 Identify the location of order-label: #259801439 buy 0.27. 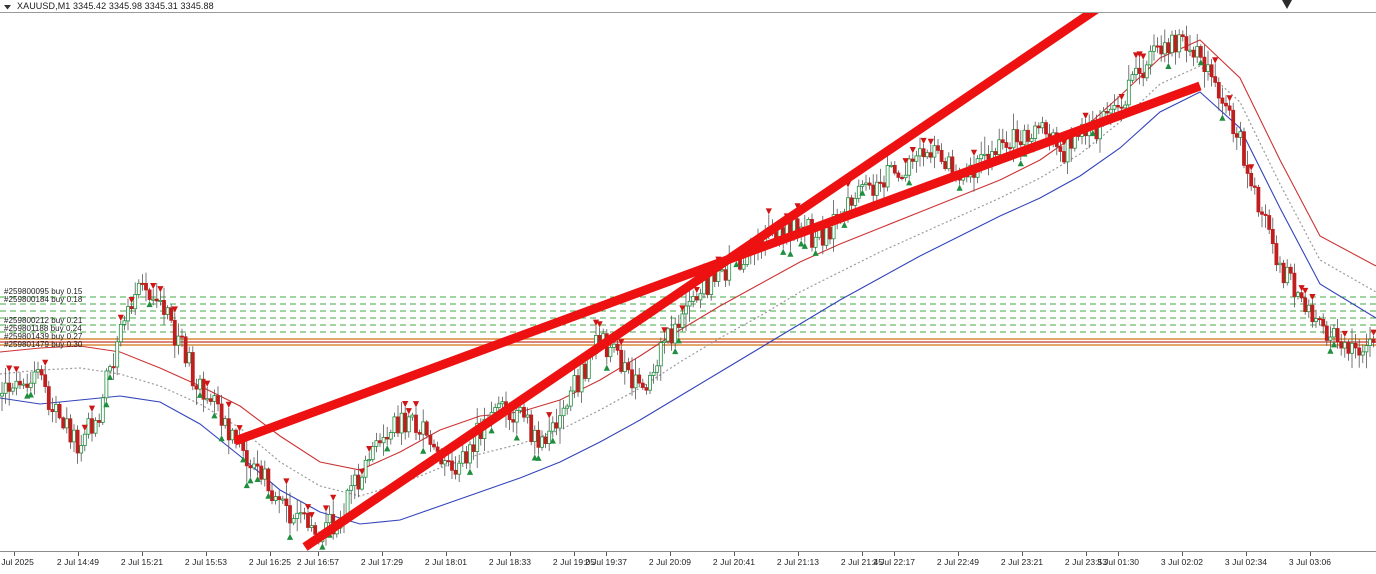
(43, 336).